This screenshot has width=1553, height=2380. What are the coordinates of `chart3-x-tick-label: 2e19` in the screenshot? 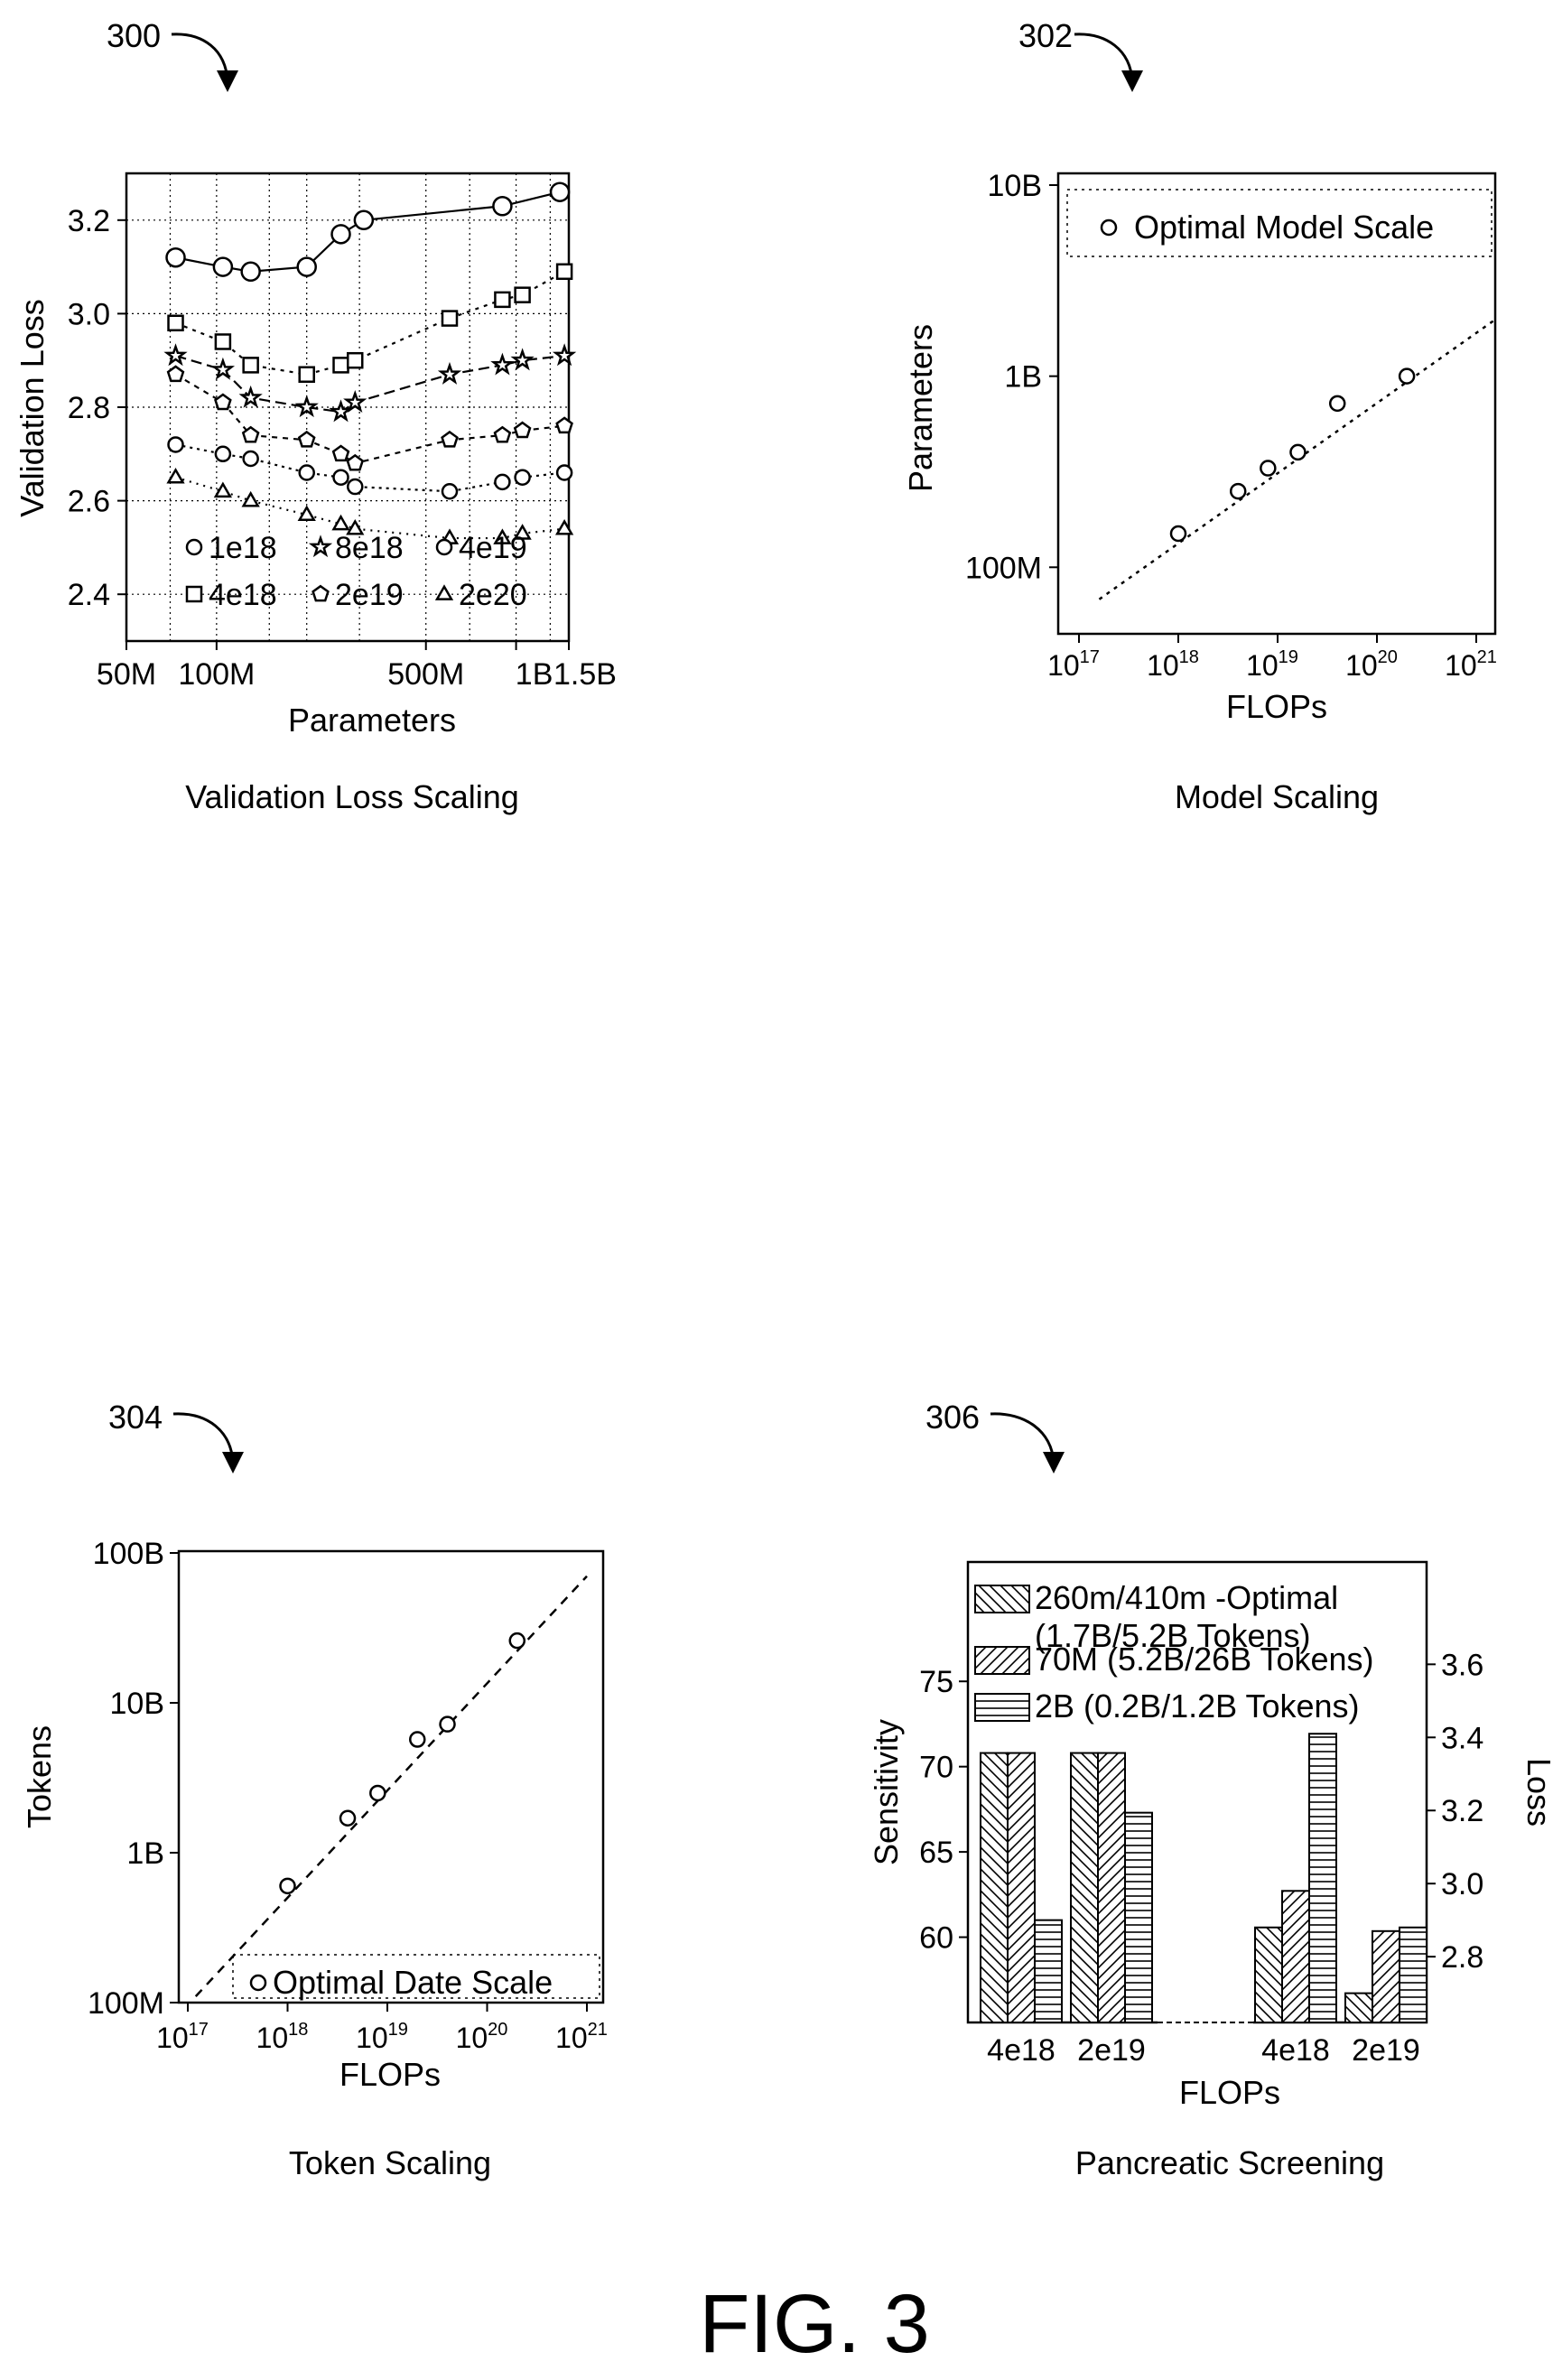 It's located at (1112, 2050).